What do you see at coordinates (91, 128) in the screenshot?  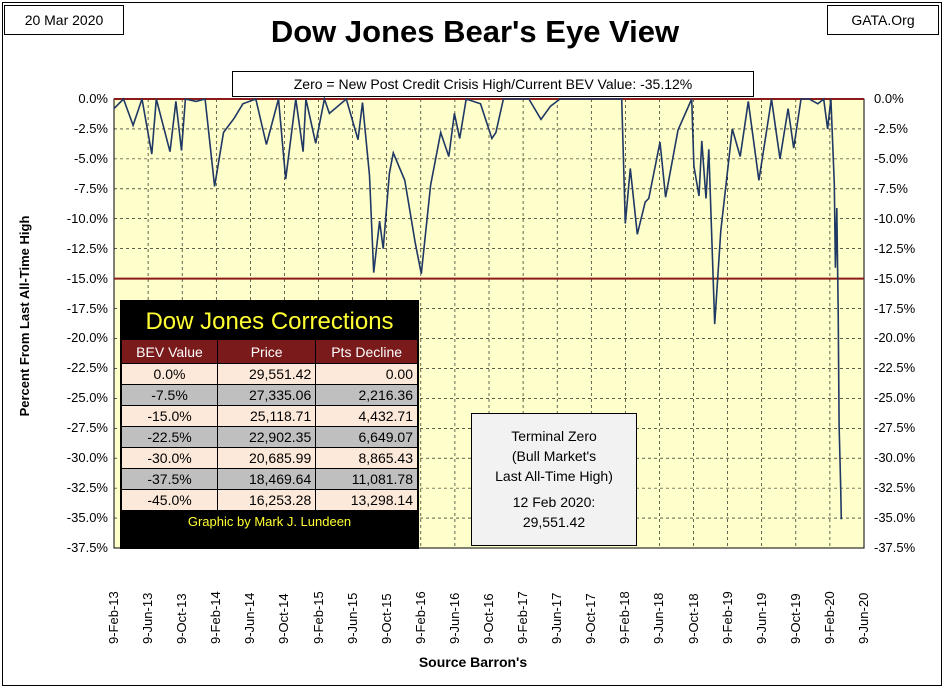 I see `y-tick-label-left: -2.5%` at bounding box center [91, 128].